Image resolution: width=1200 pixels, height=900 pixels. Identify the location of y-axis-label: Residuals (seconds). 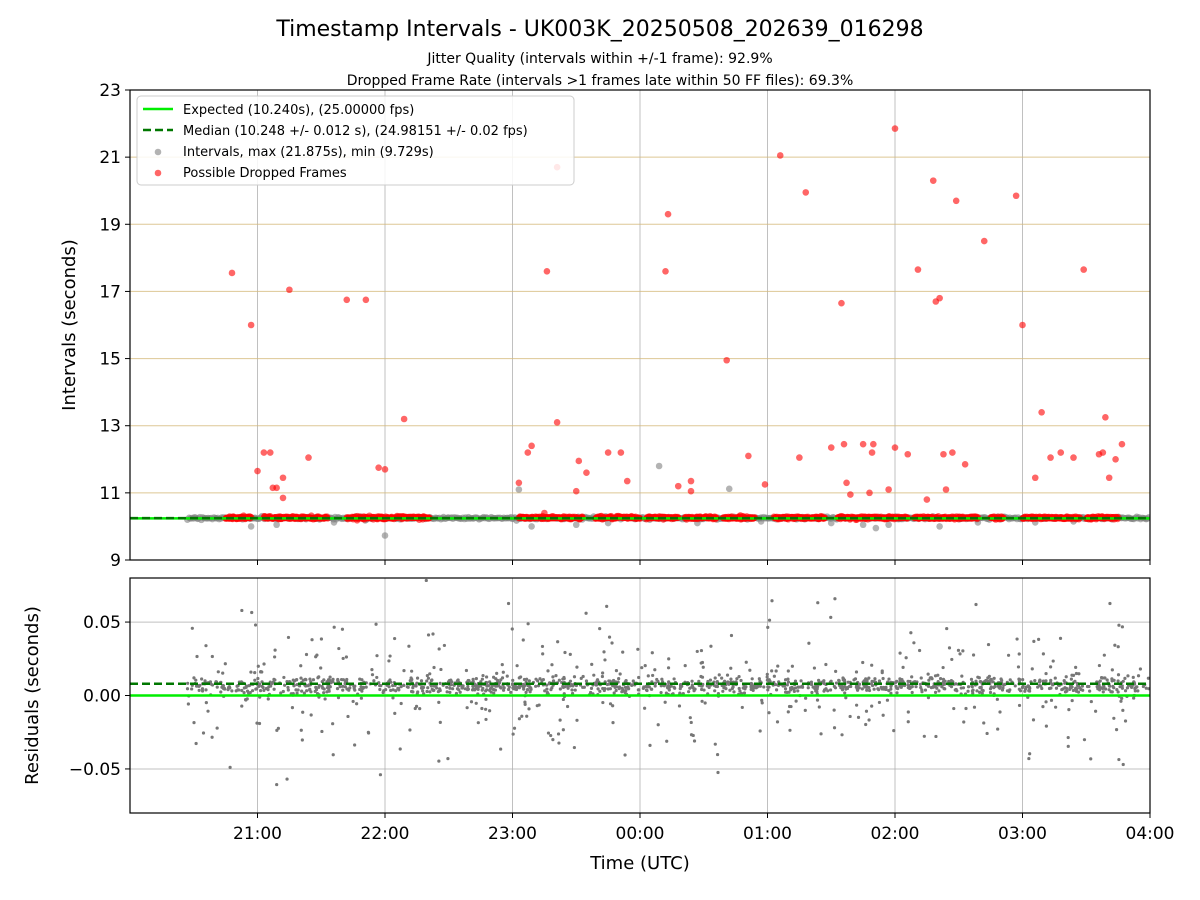
(32, 695).